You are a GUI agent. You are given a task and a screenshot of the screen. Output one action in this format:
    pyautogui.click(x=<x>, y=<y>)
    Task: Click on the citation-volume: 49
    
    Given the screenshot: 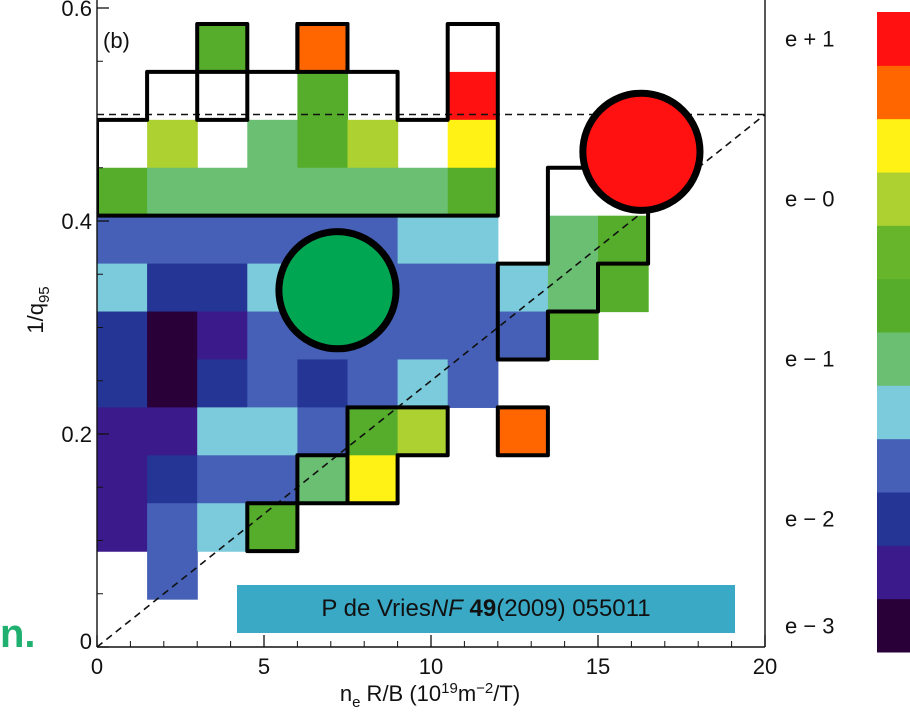 What is the action you would take?
    pyautogui.click(x=483, y=608)
    